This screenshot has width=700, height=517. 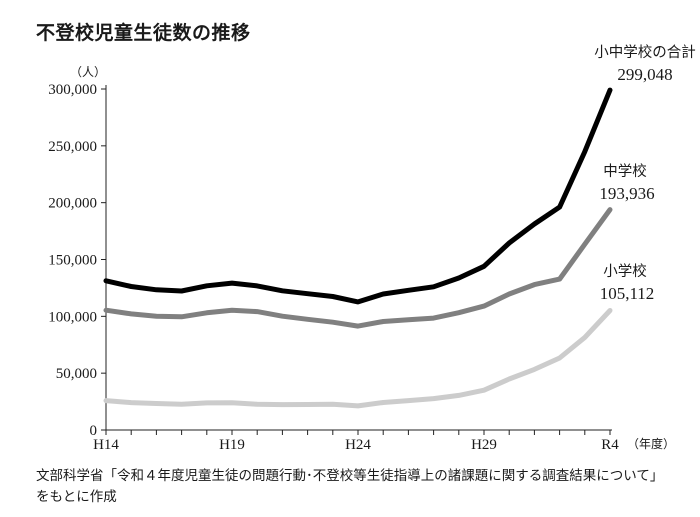 What do you see at coordinates (626, 193) in the screenshot?
I see `series-end-value-label: 193,936` at bounding box center [626, 193].